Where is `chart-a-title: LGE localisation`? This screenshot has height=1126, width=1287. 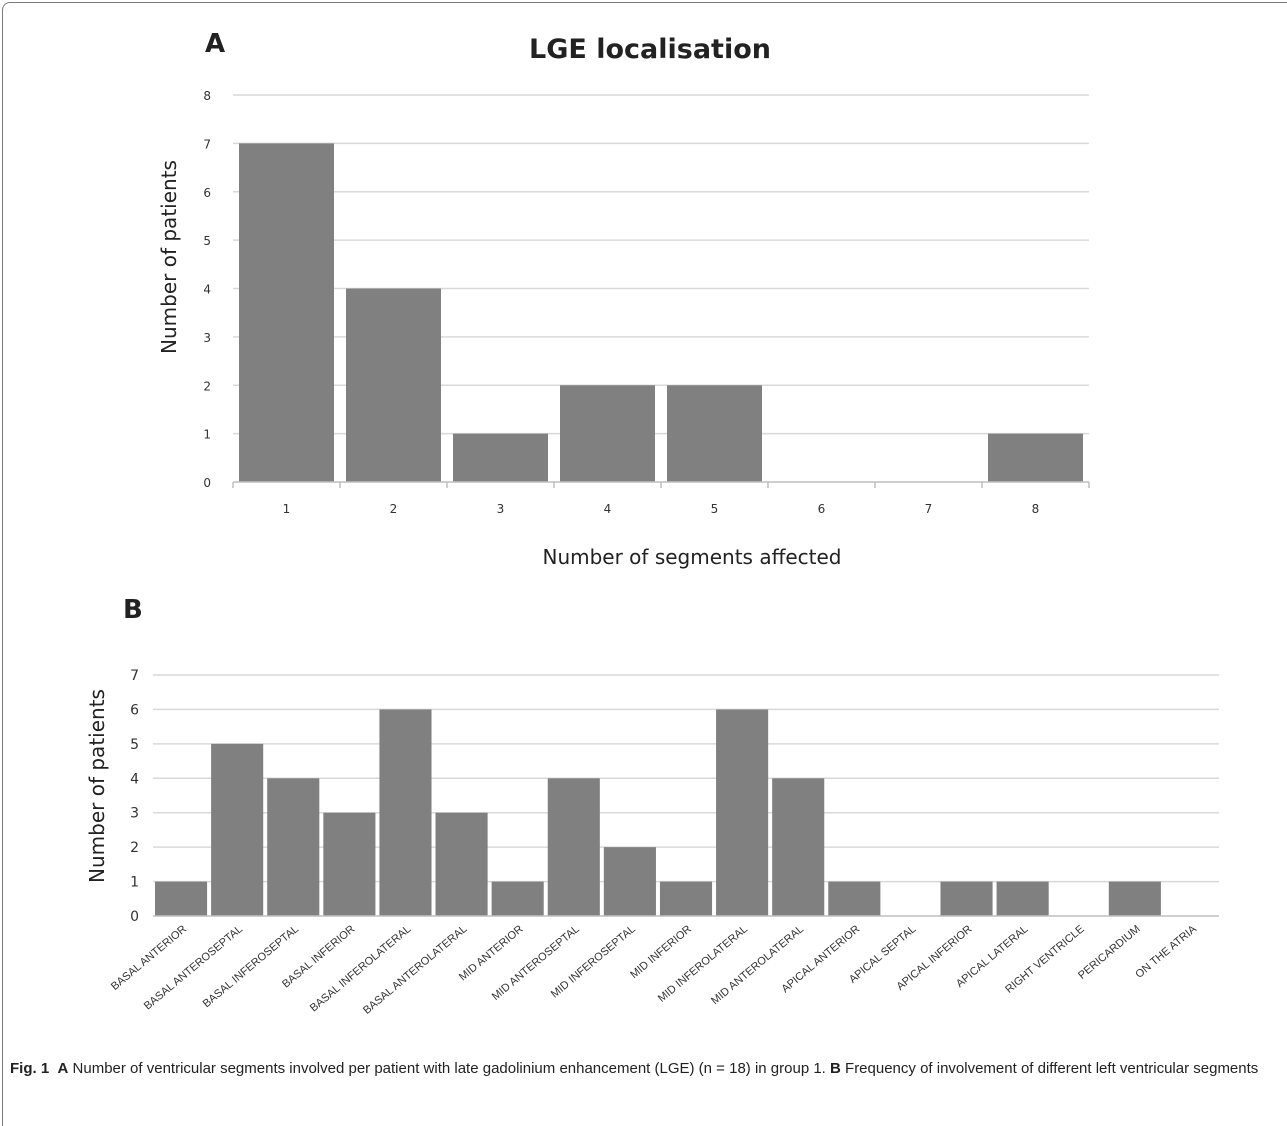 chart-a-title: LGE localisation is located at coordinates (650, 49).